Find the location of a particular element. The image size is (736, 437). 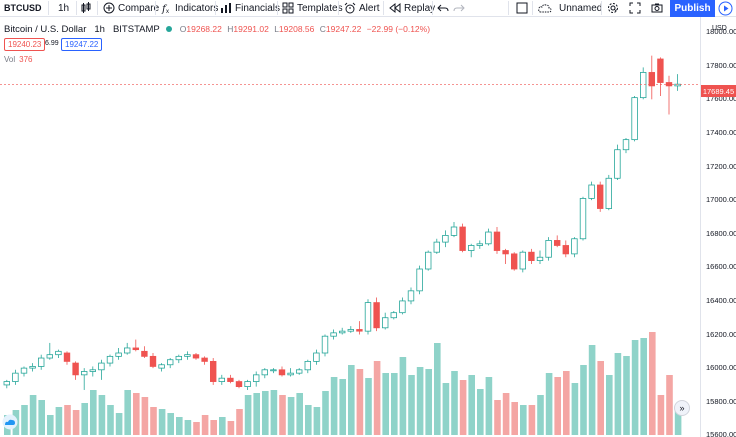

price-axis is located at coordinates (718, 227).